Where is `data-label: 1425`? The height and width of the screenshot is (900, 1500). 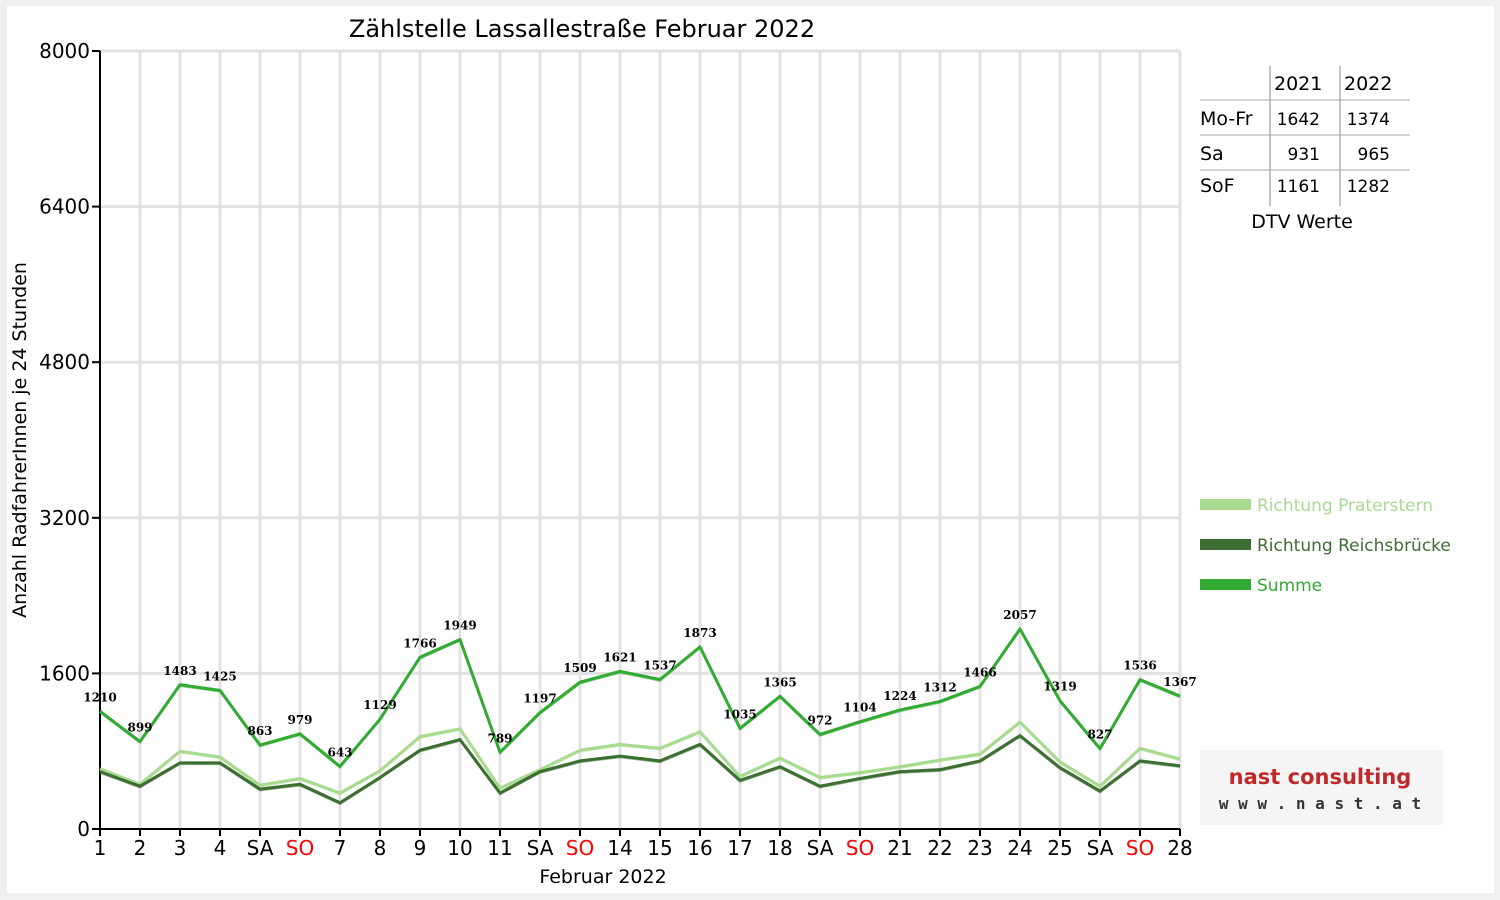 data-label: 1425 is located at coordinates (219, 676).